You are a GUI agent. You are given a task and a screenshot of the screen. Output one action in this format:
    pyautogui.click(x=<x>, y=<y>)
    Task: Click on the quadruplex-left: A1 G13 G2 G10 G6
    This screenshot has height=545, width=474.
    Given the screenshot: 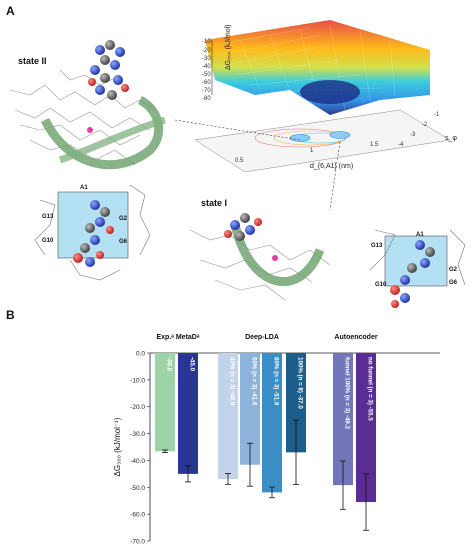 What is the action you would take?
    pyautogui.click(x=92, y=232)
    